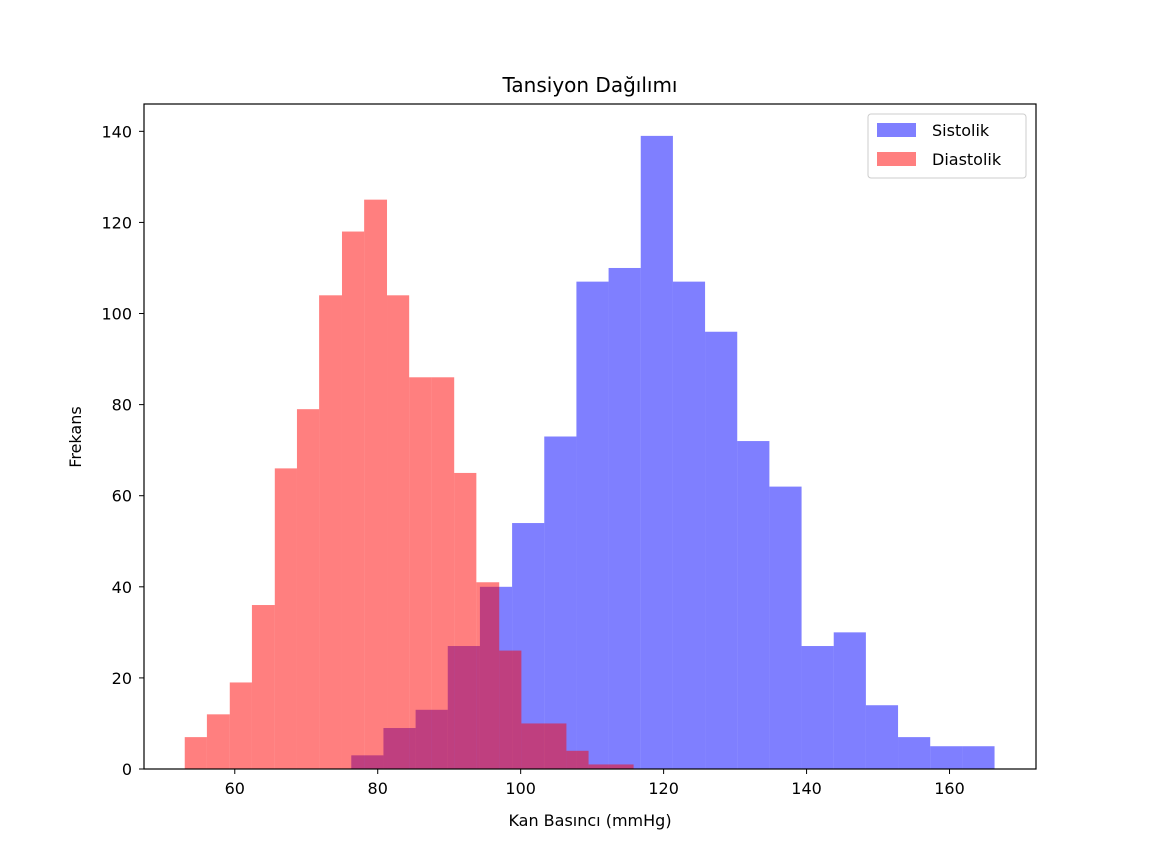  What do you see at coordinates (378, 788) in the screenshot?
I see `x-tick-label-80: 80` at bounding box center [378, 788].